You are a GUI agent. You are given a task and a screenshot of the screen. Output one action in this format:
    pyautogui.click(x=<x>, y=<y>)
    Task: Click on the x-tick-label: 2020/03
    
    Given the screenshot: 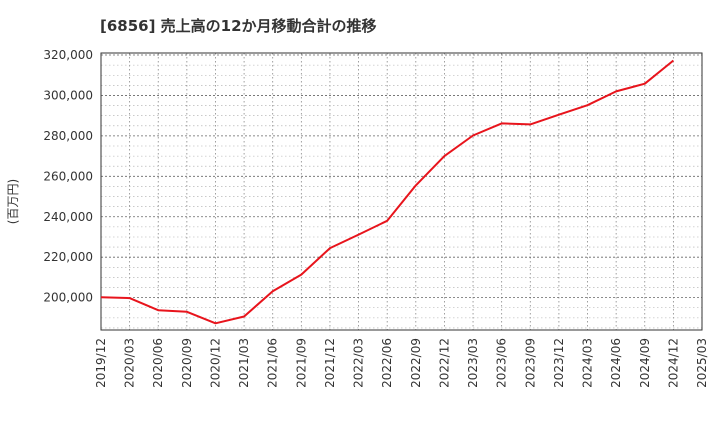 What is the action you would take?
    pyautogui.click(x=130, y=363)
    